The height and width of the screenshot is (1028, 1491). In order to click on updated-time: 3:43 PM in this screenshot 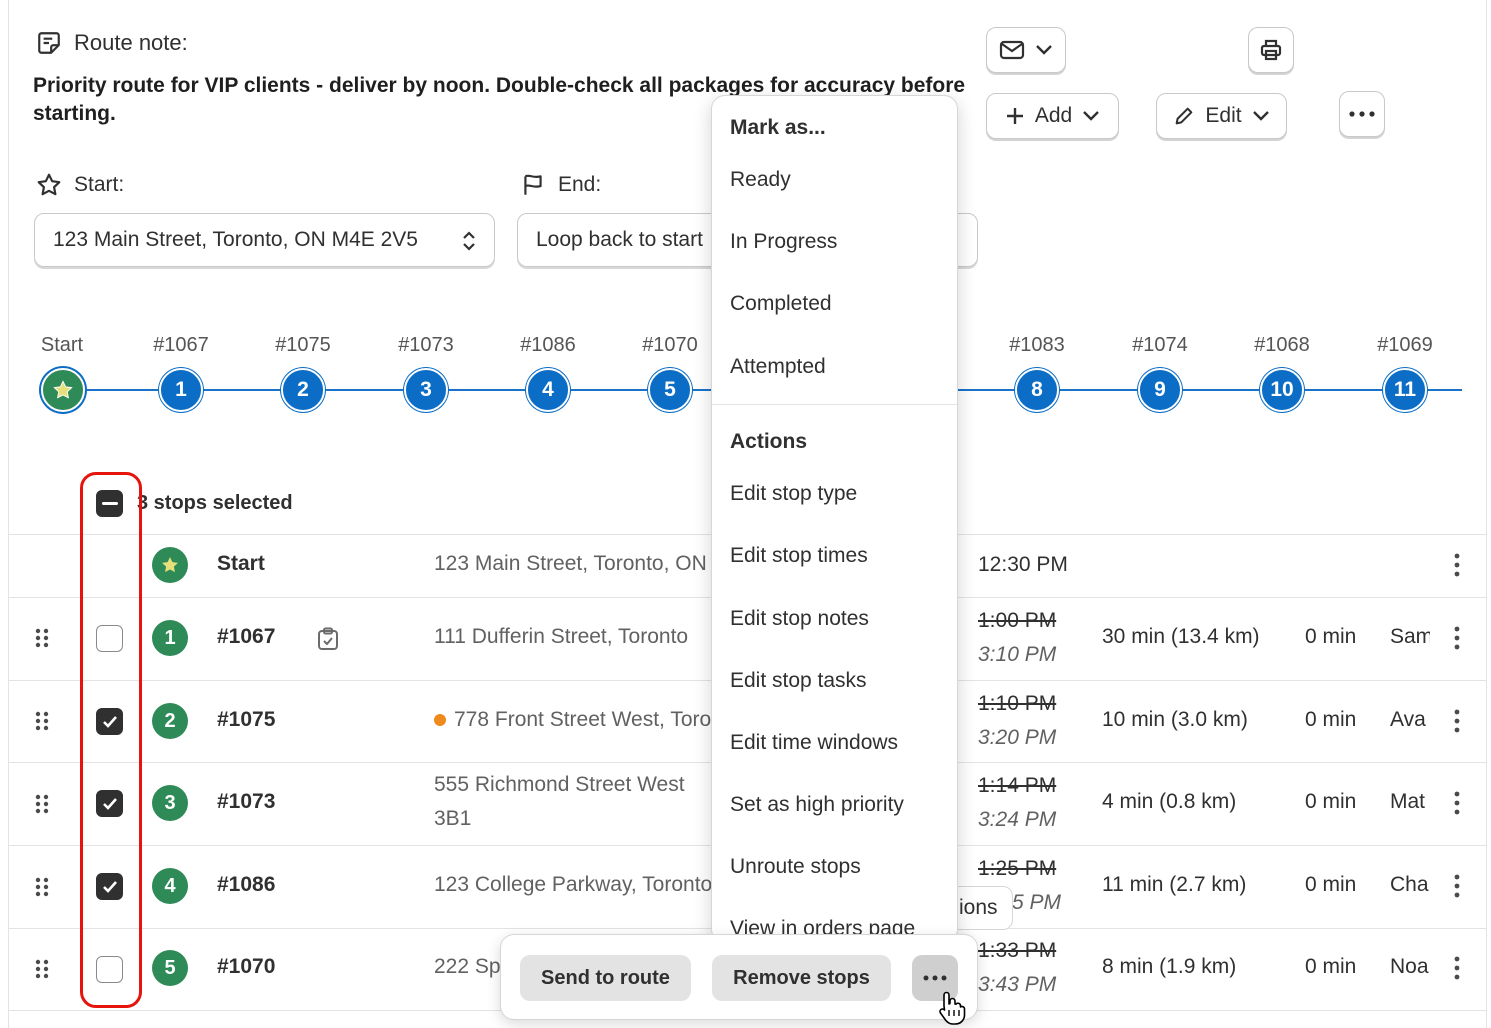, I will do `click(1017, 984)`.